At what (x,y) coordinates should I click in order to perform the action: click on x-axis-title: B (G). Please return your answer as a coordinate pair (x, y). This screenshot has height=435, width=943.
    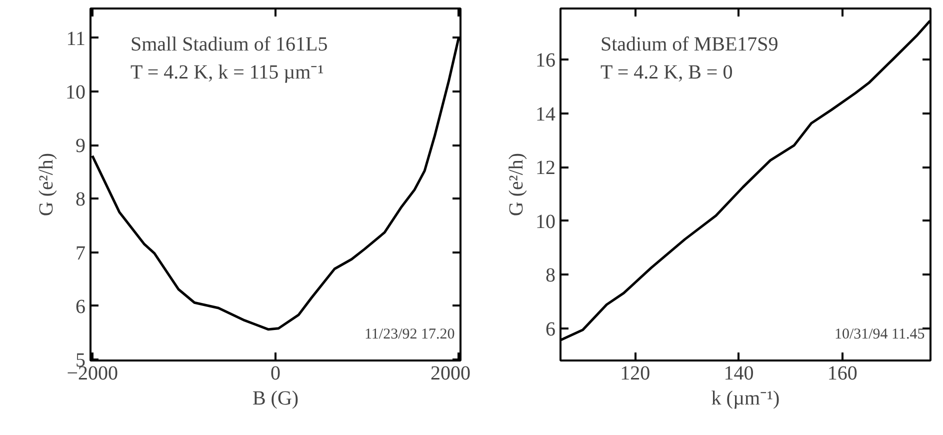
    Looking at the image, I should click on (275, 399).